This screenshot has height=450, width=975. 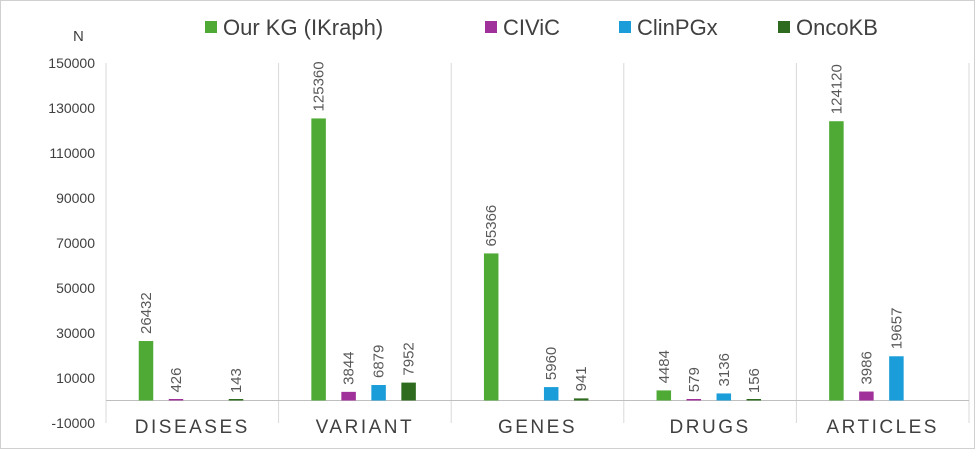 I want to click on data-label-civic-drugs: 579, so click(x=694, y=379).